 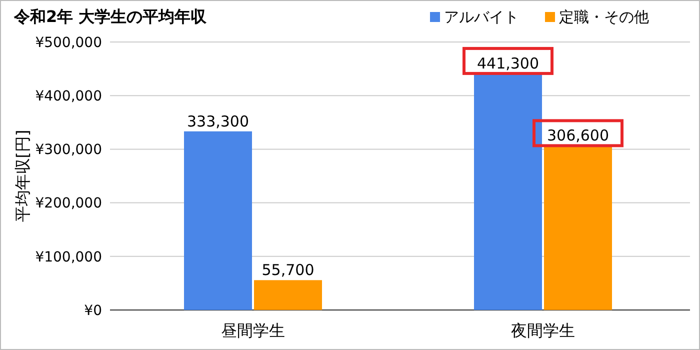 I want to click on x-tick-label: 昼間学生, so click(x=253, y=330).